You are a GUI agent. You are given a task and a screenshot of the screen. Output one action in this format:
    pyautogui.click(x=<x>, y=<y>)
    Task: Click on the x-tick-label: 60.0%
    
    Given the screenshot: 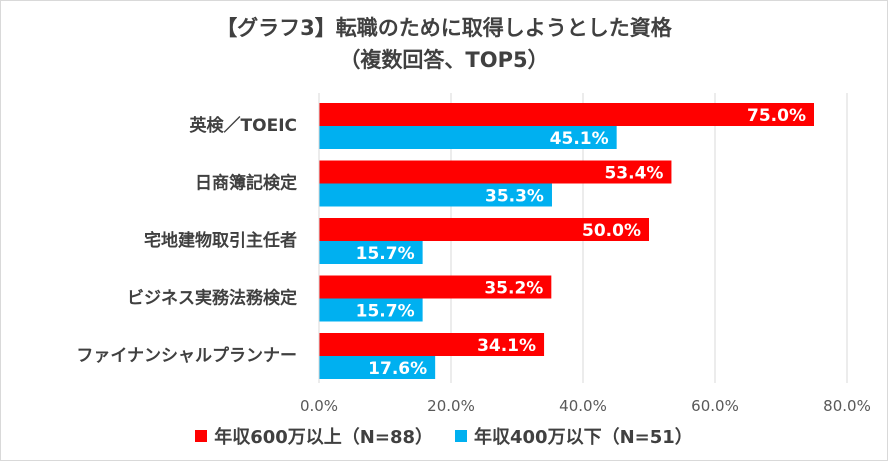 What is the action you would take?
    pyautogui.click(x=715, y=406)
    